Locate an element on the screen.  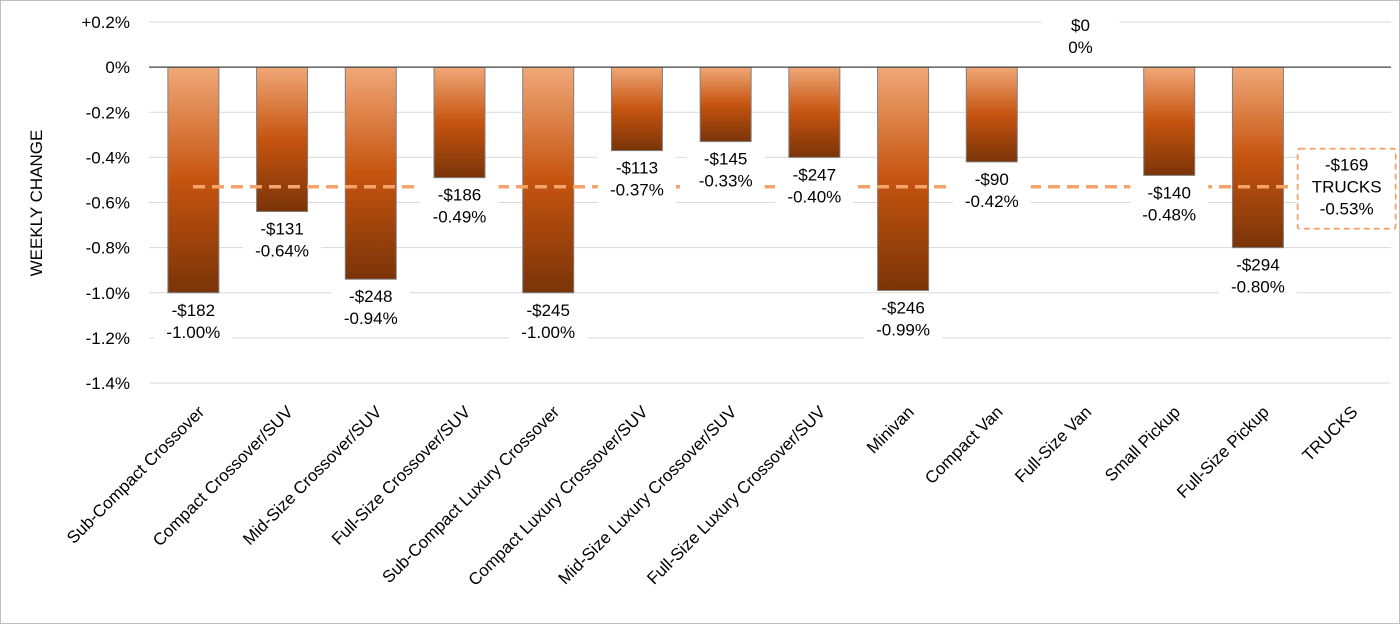
data-label: -$90 -0.42% is located at coordinates (991, 191).